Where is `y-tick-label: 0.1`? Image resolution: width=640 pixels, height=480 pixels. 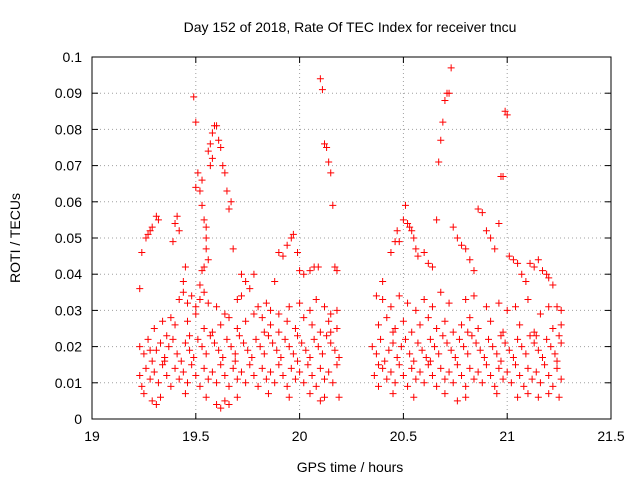 y-tick-label: 0.1 is located at coordinates (73, 57).